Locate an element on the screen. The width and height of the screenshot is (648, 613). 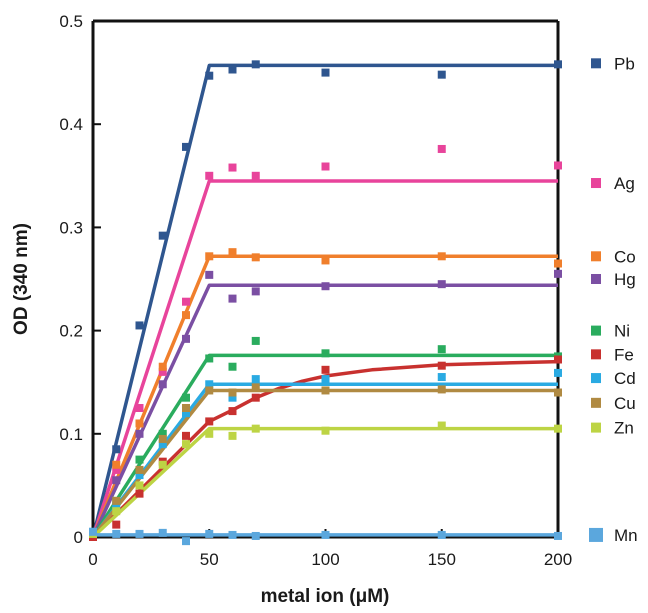
legend-label-co: Co is located at coordinates (625, 256).